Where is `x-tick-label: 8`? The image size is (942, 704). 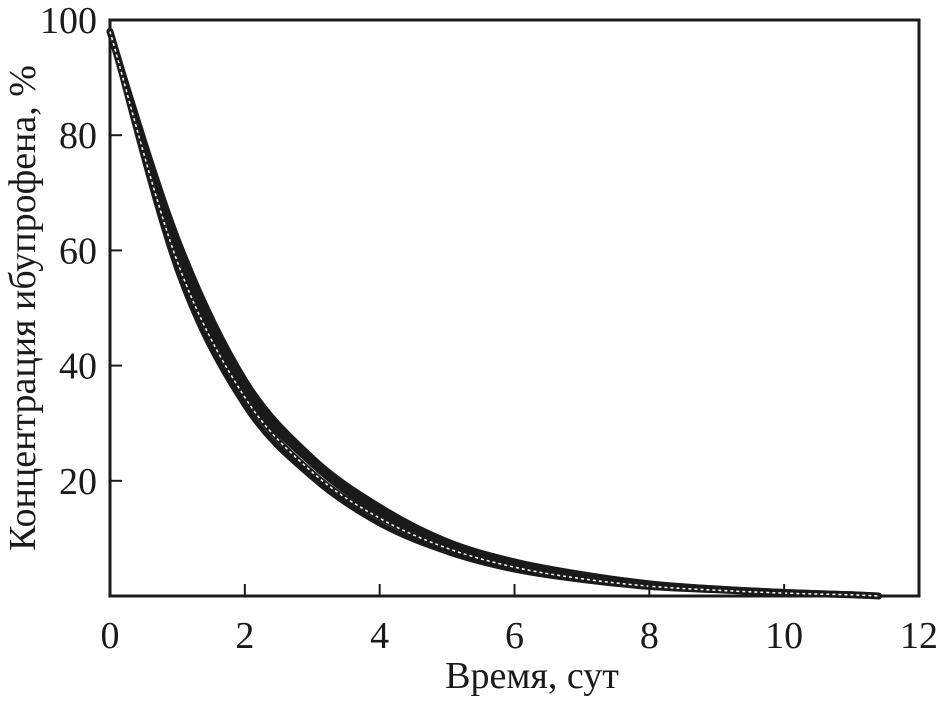
x-tick-label: 8 is located at coordinates (649, 636).